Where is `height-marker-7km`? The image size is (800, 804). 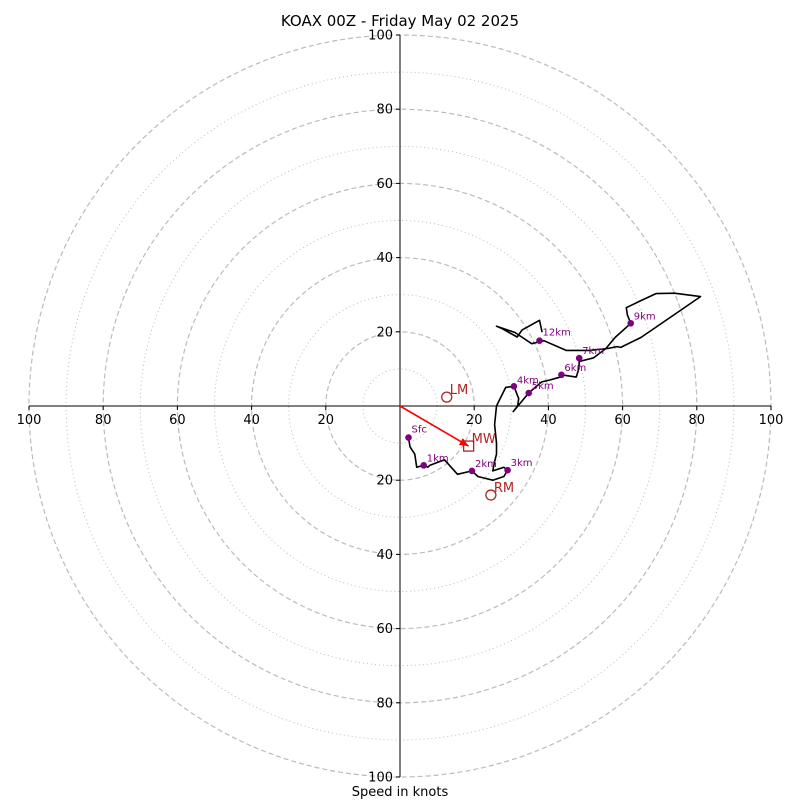 height-marker-7km is located at coordinates (579, 358).